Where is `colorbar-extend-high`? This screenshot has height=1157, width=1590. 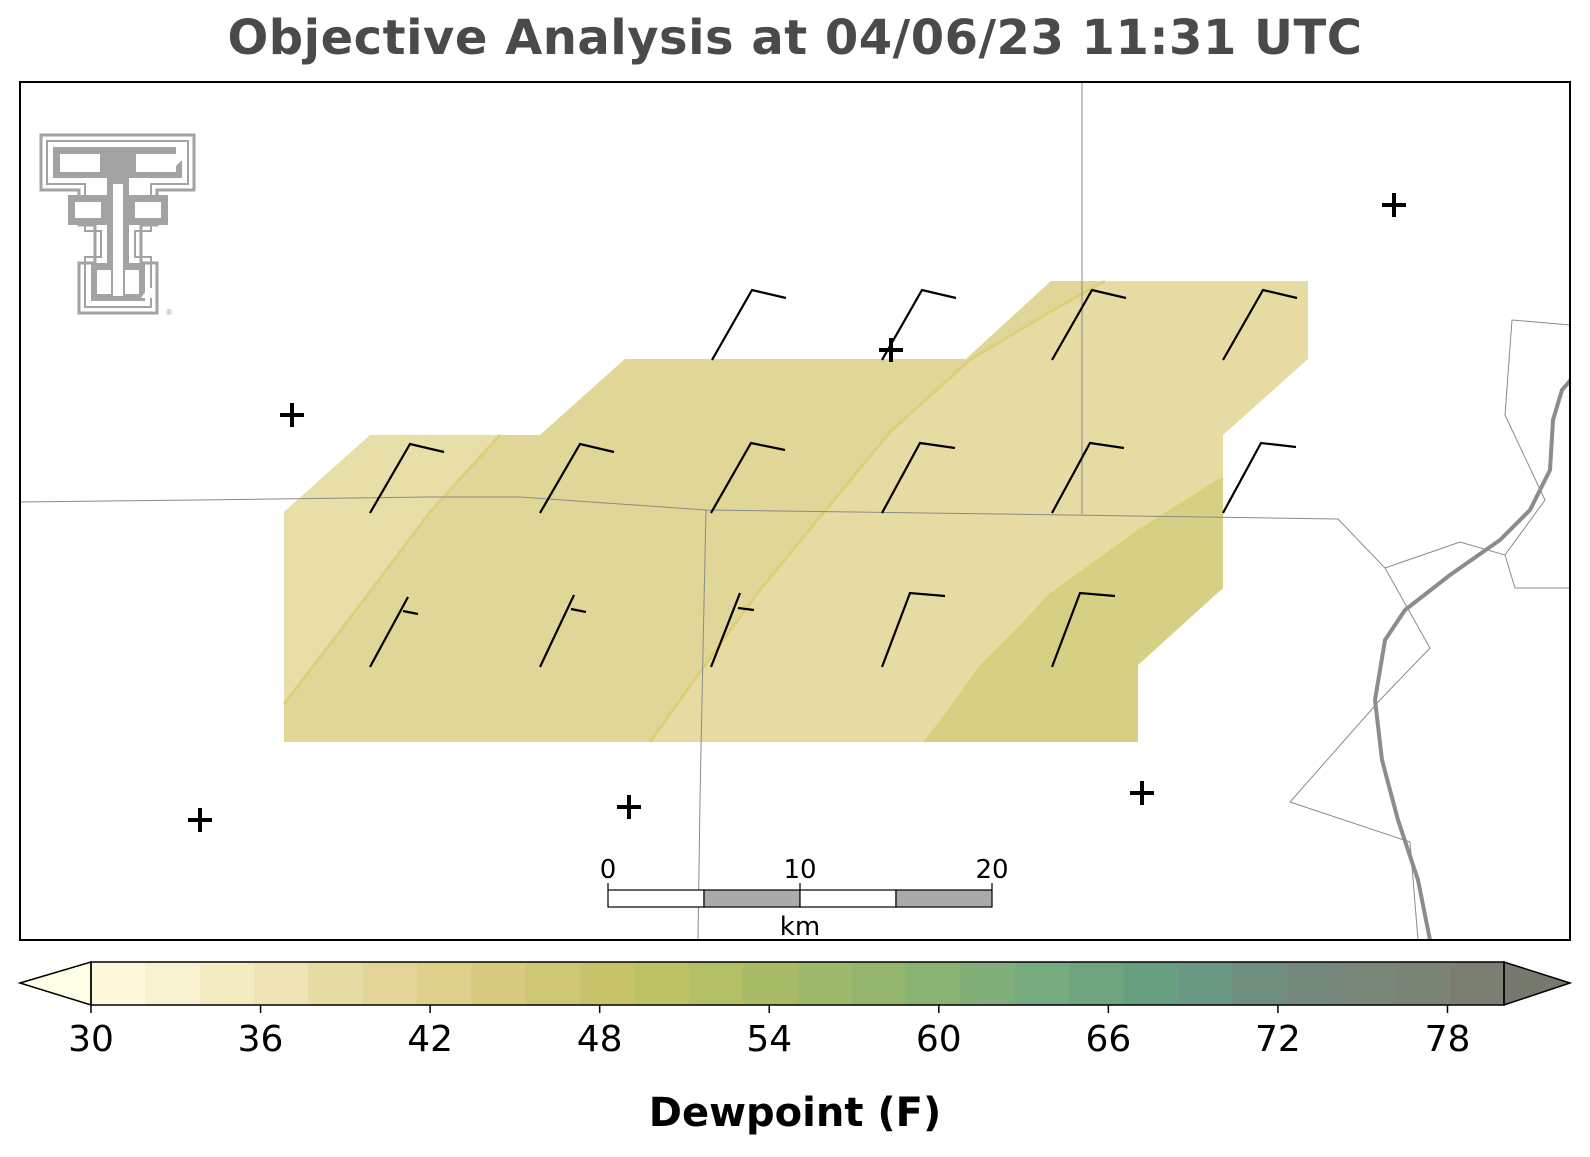
colorbar-extend-high is located at coordinates (1538, 983).